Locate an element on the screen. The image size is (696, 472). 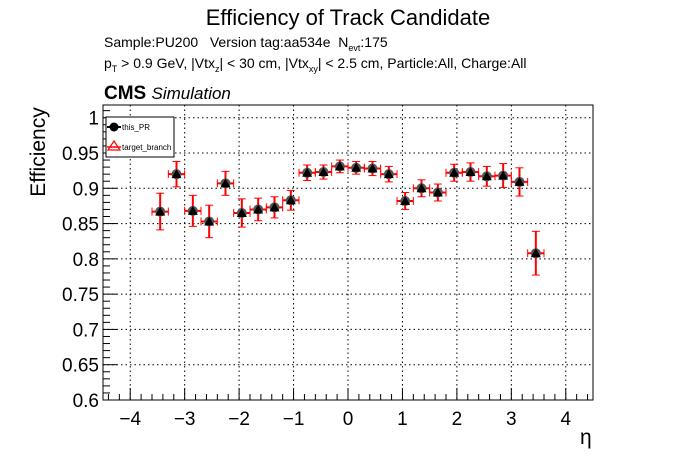
cms-text: CMS is located at coordinates (125, 93).